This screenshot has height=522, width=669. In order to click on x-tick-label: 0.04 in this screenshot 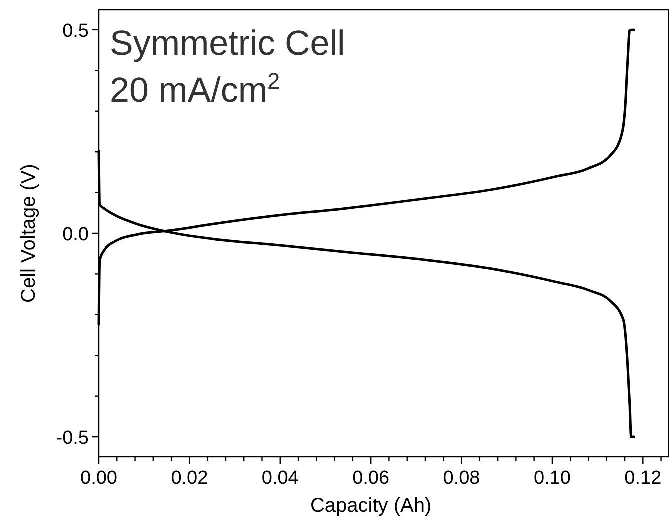, I will do `click(281, 478)`.